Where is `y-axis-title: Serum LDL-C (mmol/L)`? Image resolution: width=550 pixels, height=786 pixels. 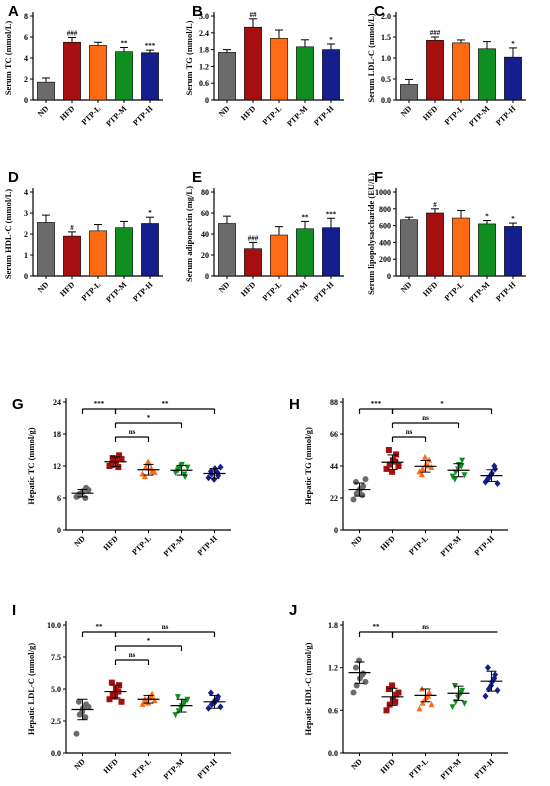 y-axis-title: Serum LDL-C (mmol/L) is located at coordinates (371, 57).